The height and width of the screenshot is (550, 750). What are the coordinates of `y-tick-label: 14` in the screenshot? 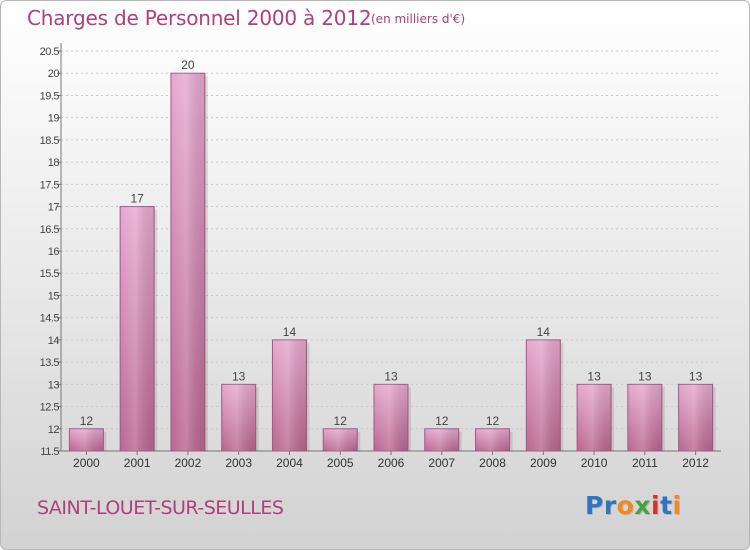 It's located at (54, 341).